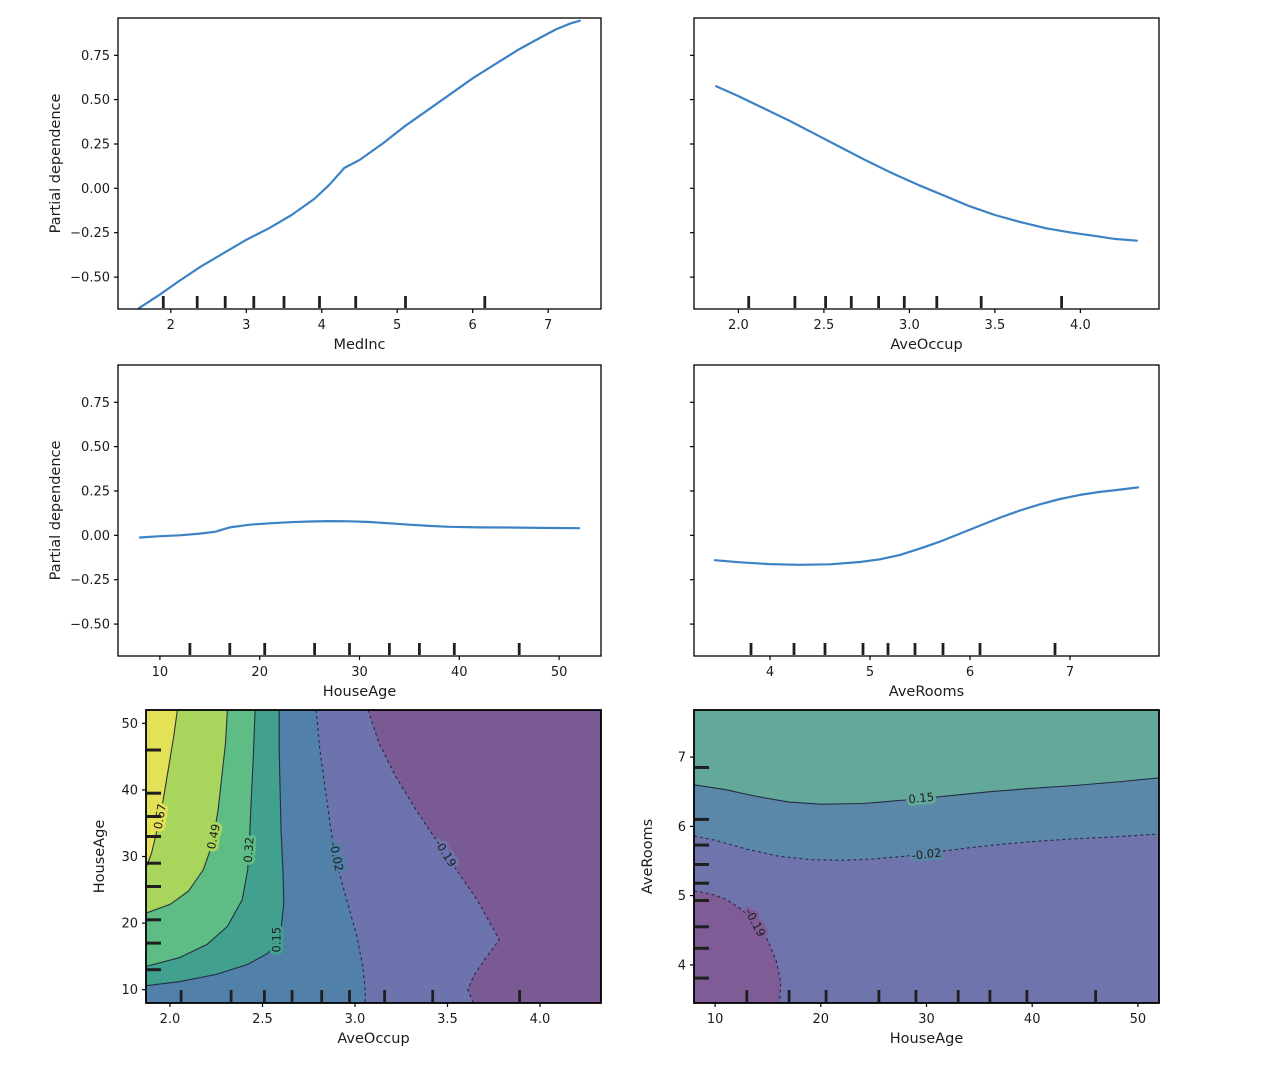 The height and width of the screenshot is (1088, 1262). I want to click on y-axis-label-pd-houseage-averooms: AveRooms, so click(648, 856).